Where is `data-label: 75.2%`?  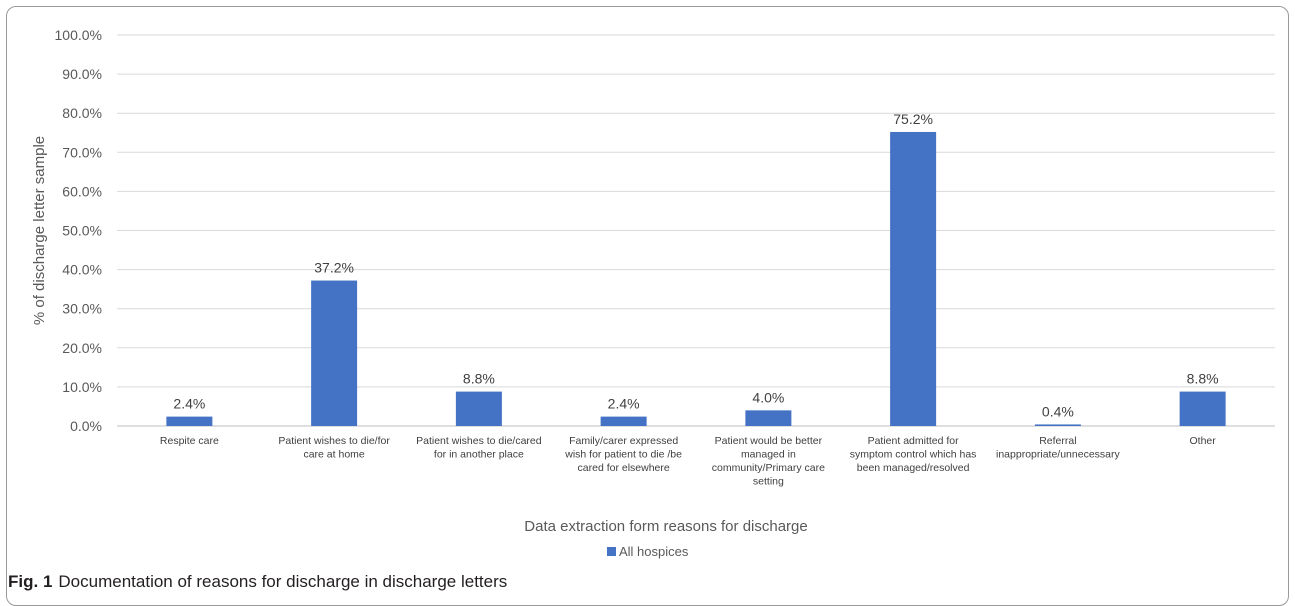 data-label: 75.2% is located at coordinates (913, 119).